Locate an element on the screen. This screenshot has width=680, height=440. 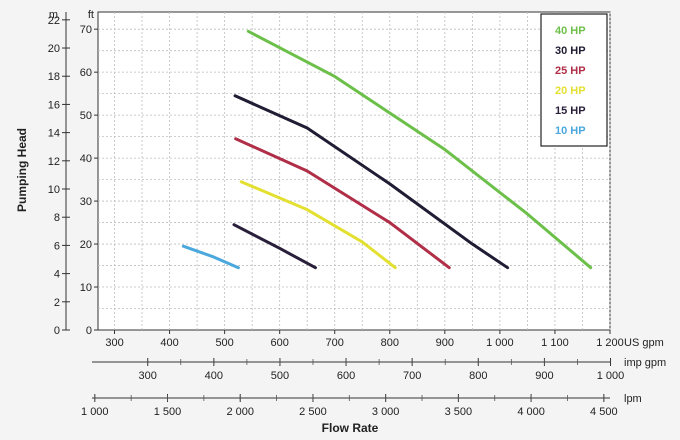
y-tick-label: 50 is located at coordinates (86, 116).